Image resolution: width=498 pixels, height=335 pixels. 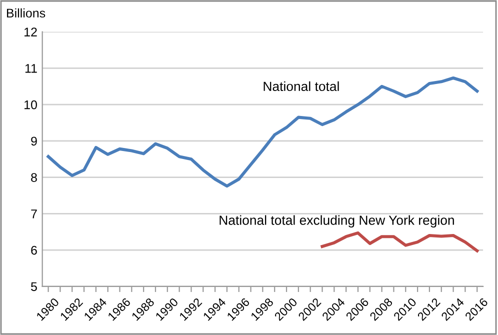 What do you see at coordinates (337, 221) in the screenshot?
I see `series-label: National total excluding New York region` at bounding box center [337, 221].